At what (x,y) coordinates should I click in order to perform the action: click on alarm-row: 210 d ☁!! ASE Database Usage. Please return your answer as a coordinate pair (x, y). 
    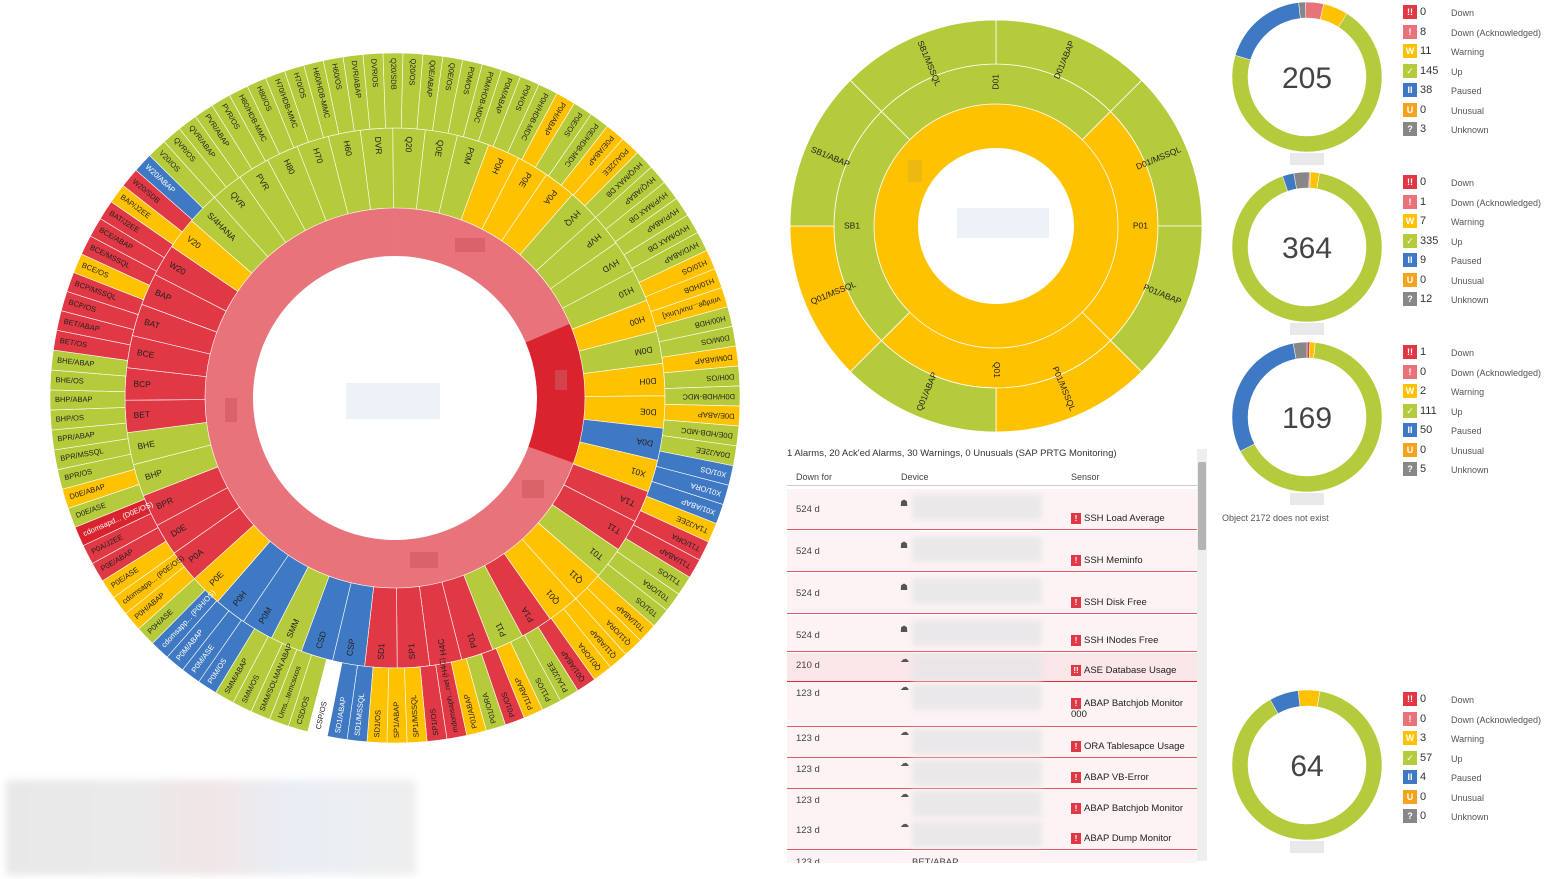
    Looking at the image, I should click on (992, 667).